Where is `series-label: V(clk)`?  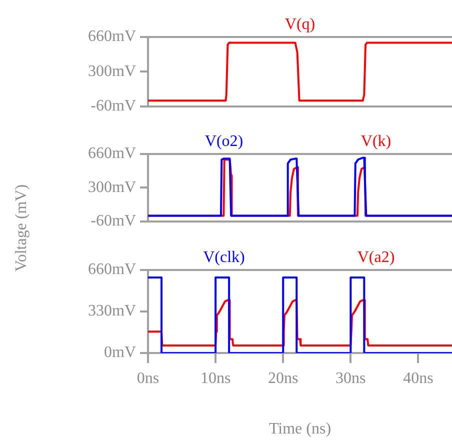 series-label: V(clk) is located at coordinates (224, 257).